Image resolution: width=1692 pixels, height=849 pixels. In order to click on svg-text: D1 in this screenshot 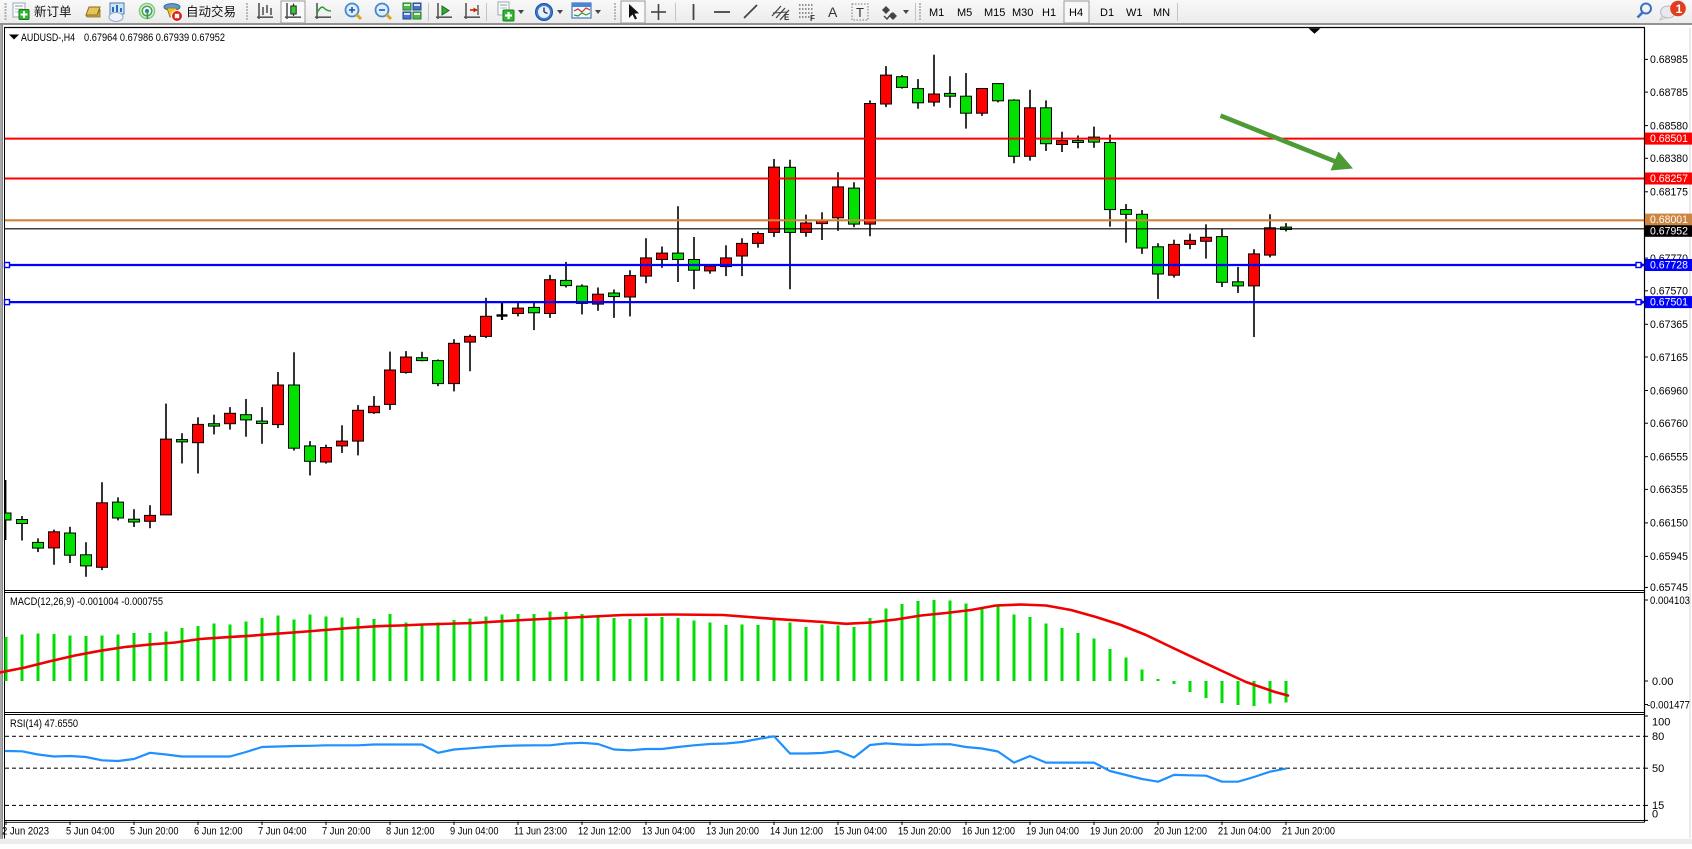, I will do `click(1107, 13)`.